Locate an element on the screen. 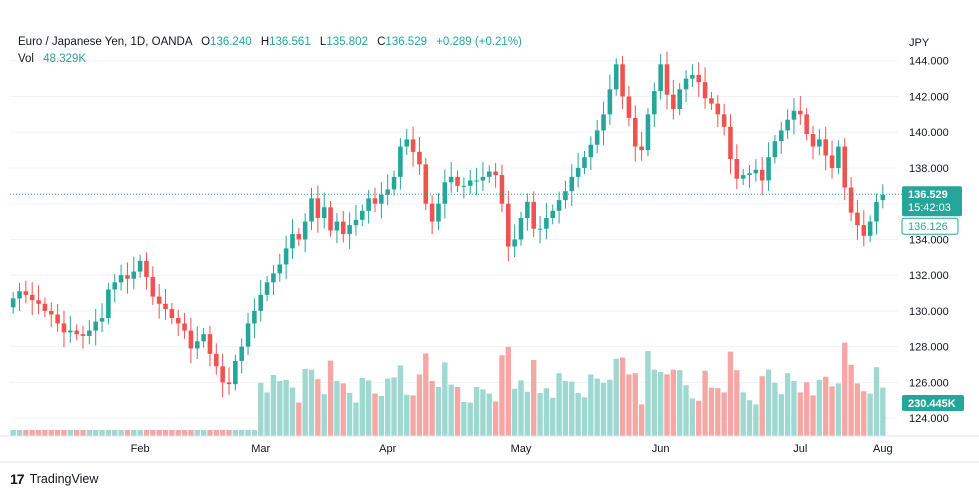  x-tick-label: Mar is located at coordinates (260, 449).